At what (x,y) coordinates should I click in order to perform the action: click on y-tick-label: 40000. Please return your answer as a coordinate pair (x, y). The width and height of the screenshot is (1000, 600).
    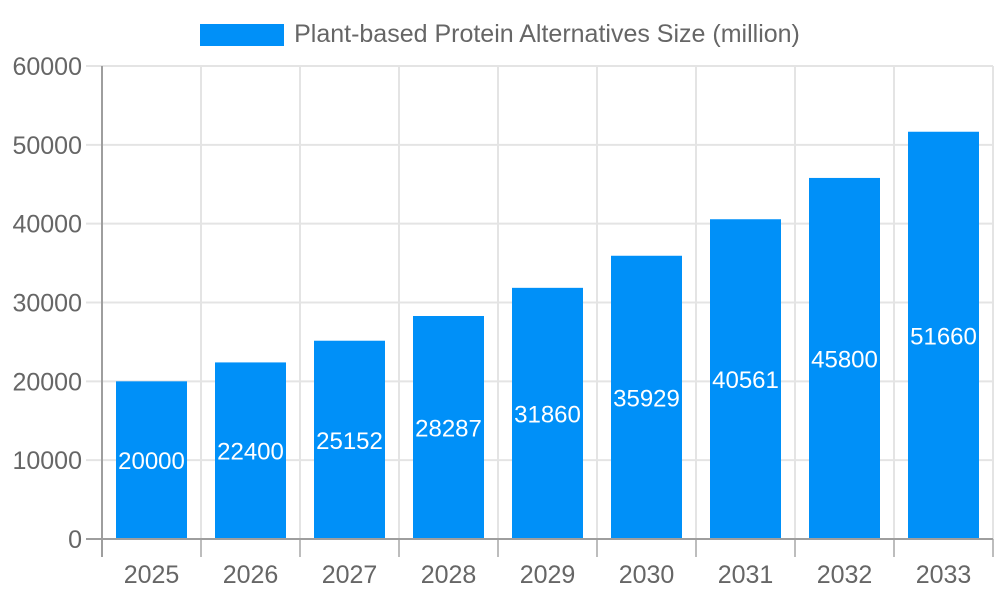
    Looking at the image, I should click on (47, 225).